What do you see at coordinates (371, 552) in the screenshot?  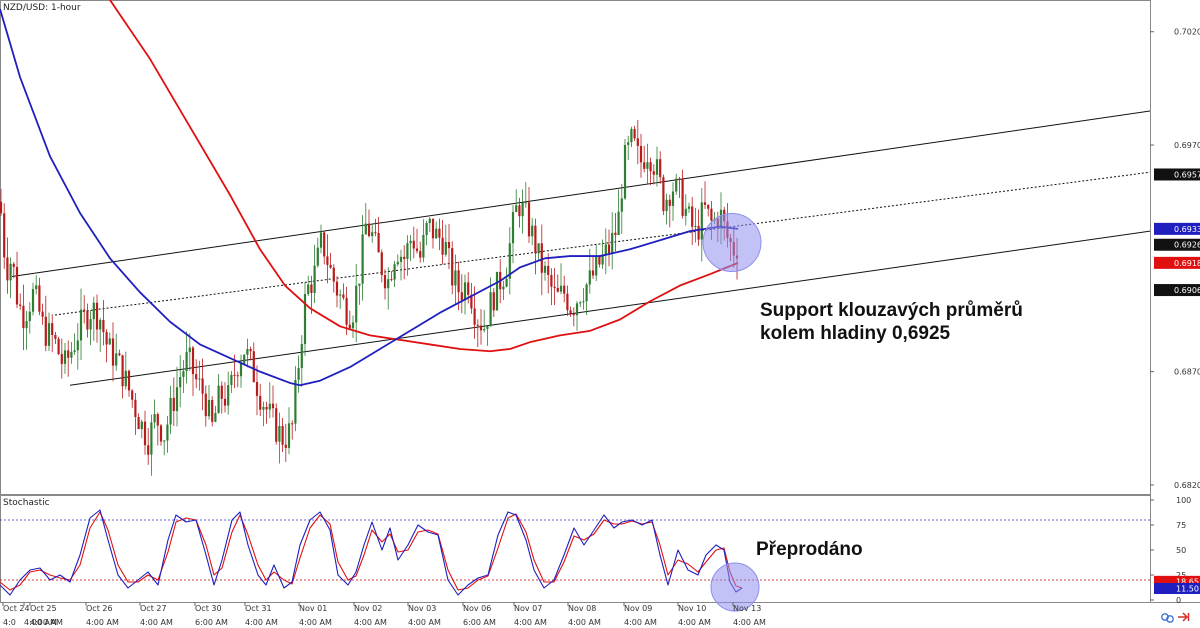 I see `stoch-k-line` at bounding box center [371, 552].